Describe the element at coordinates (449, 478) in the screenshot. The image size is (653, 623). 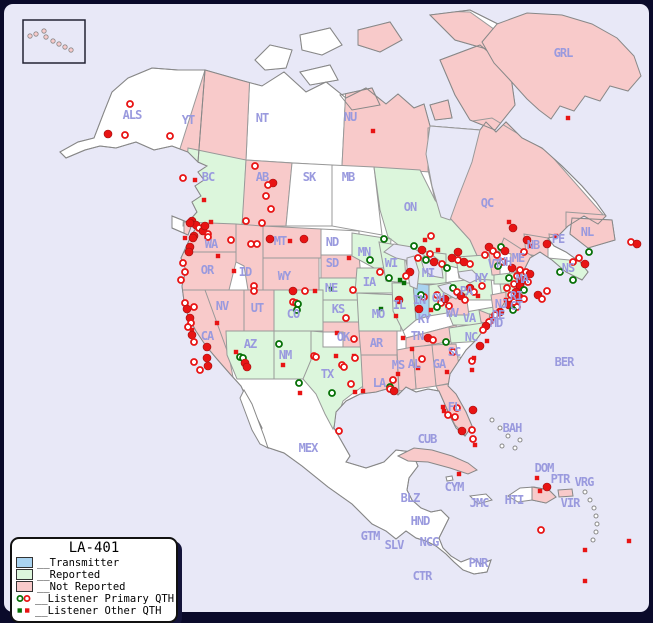
I see `grand-cayman` at that location.